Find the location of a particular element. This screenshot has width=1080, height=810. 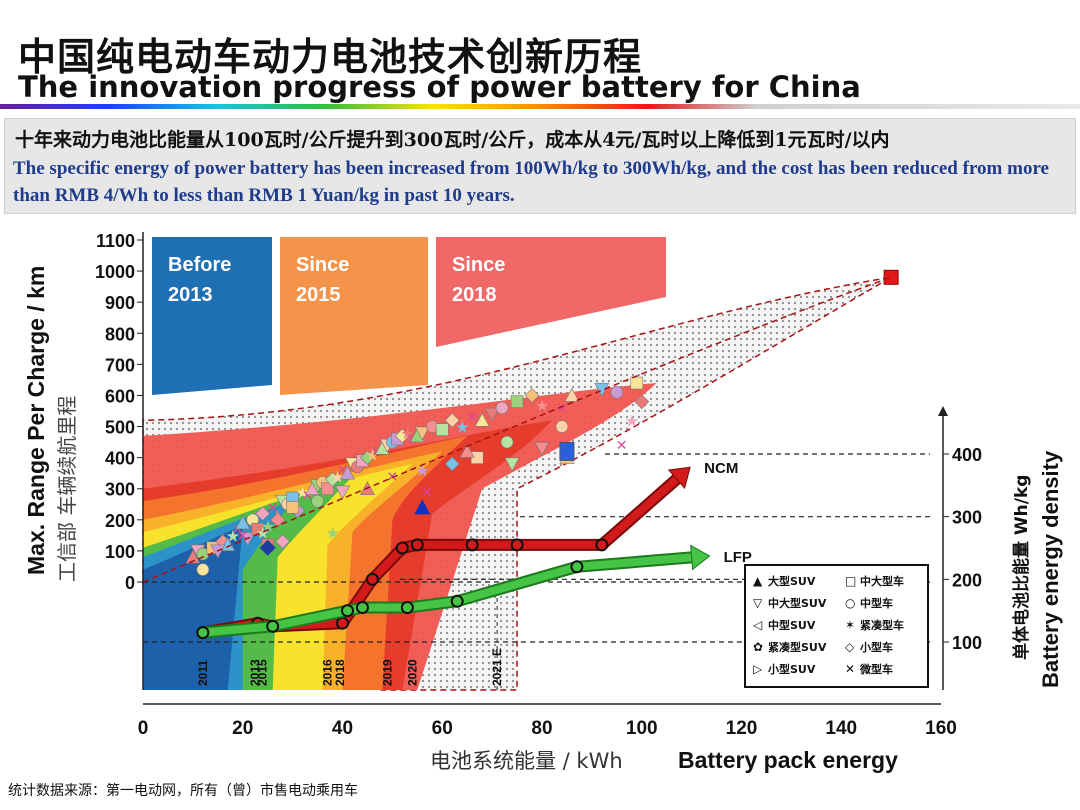

legend-label: 中大型车 is located at coordinates (882, 581).